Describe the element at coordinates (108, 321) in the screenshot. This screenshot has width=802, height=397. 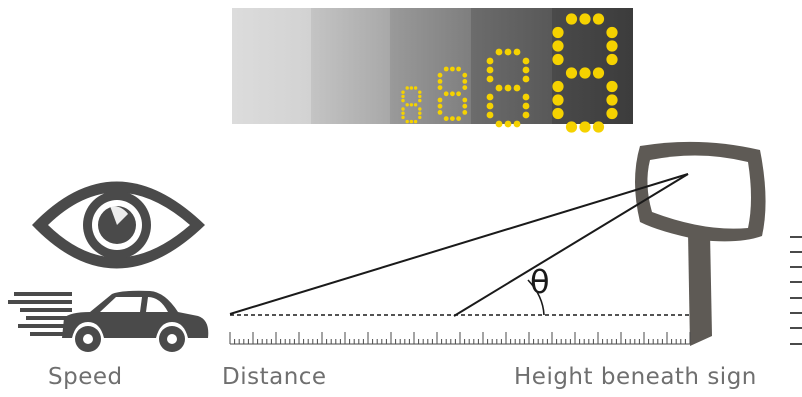
I see `car-icon` at that location.